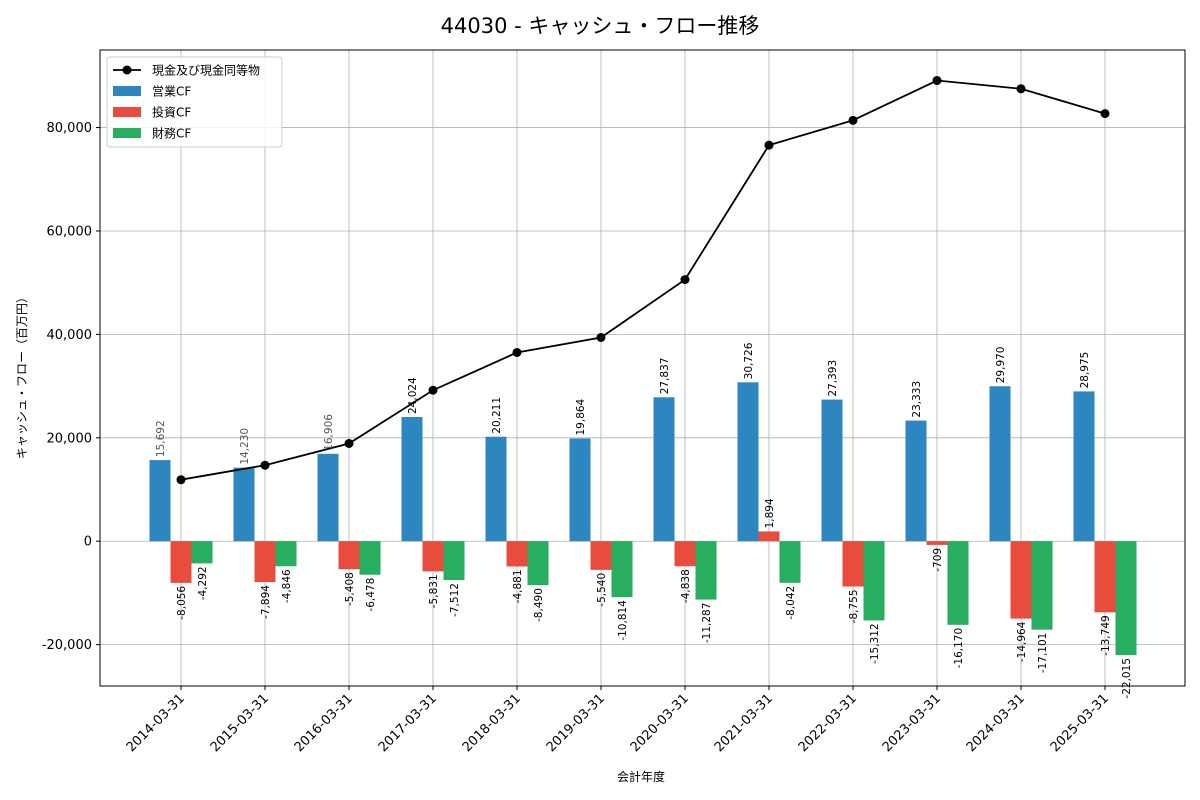 This screenshot has width=1200, height=800. Describe the element at coordinates (917, 399) in the screenshot. I see `data-label: 23,333` at that location.